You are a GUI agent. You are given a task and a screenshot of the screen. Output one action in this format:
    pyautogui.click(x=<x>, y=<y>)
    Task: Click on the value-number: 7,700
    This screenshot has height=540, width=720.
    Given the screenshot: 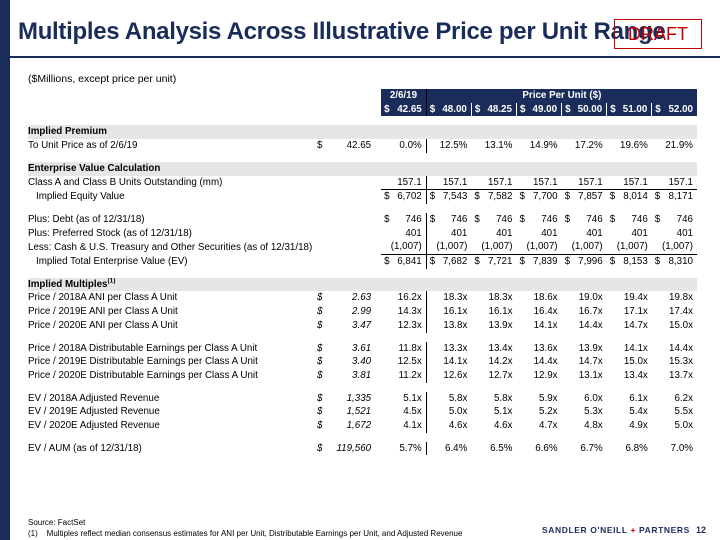 What is the action you would take?
    pyautogui.click(x=545, y=197)
    